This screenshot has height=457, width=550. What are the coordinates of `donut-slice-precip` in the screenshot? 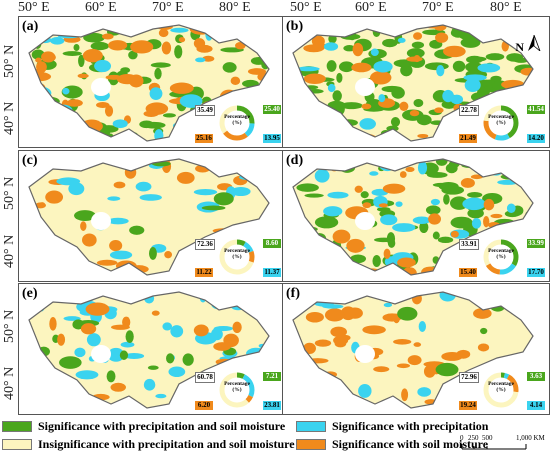 It's located at (237, 390).